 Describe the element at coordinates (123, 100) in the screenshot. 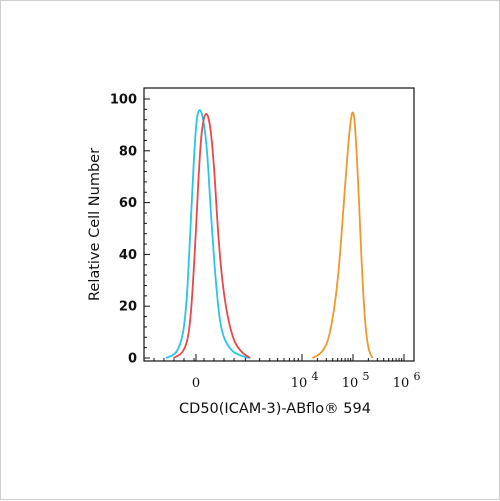

I see `y-tick-label: 100` at that location.